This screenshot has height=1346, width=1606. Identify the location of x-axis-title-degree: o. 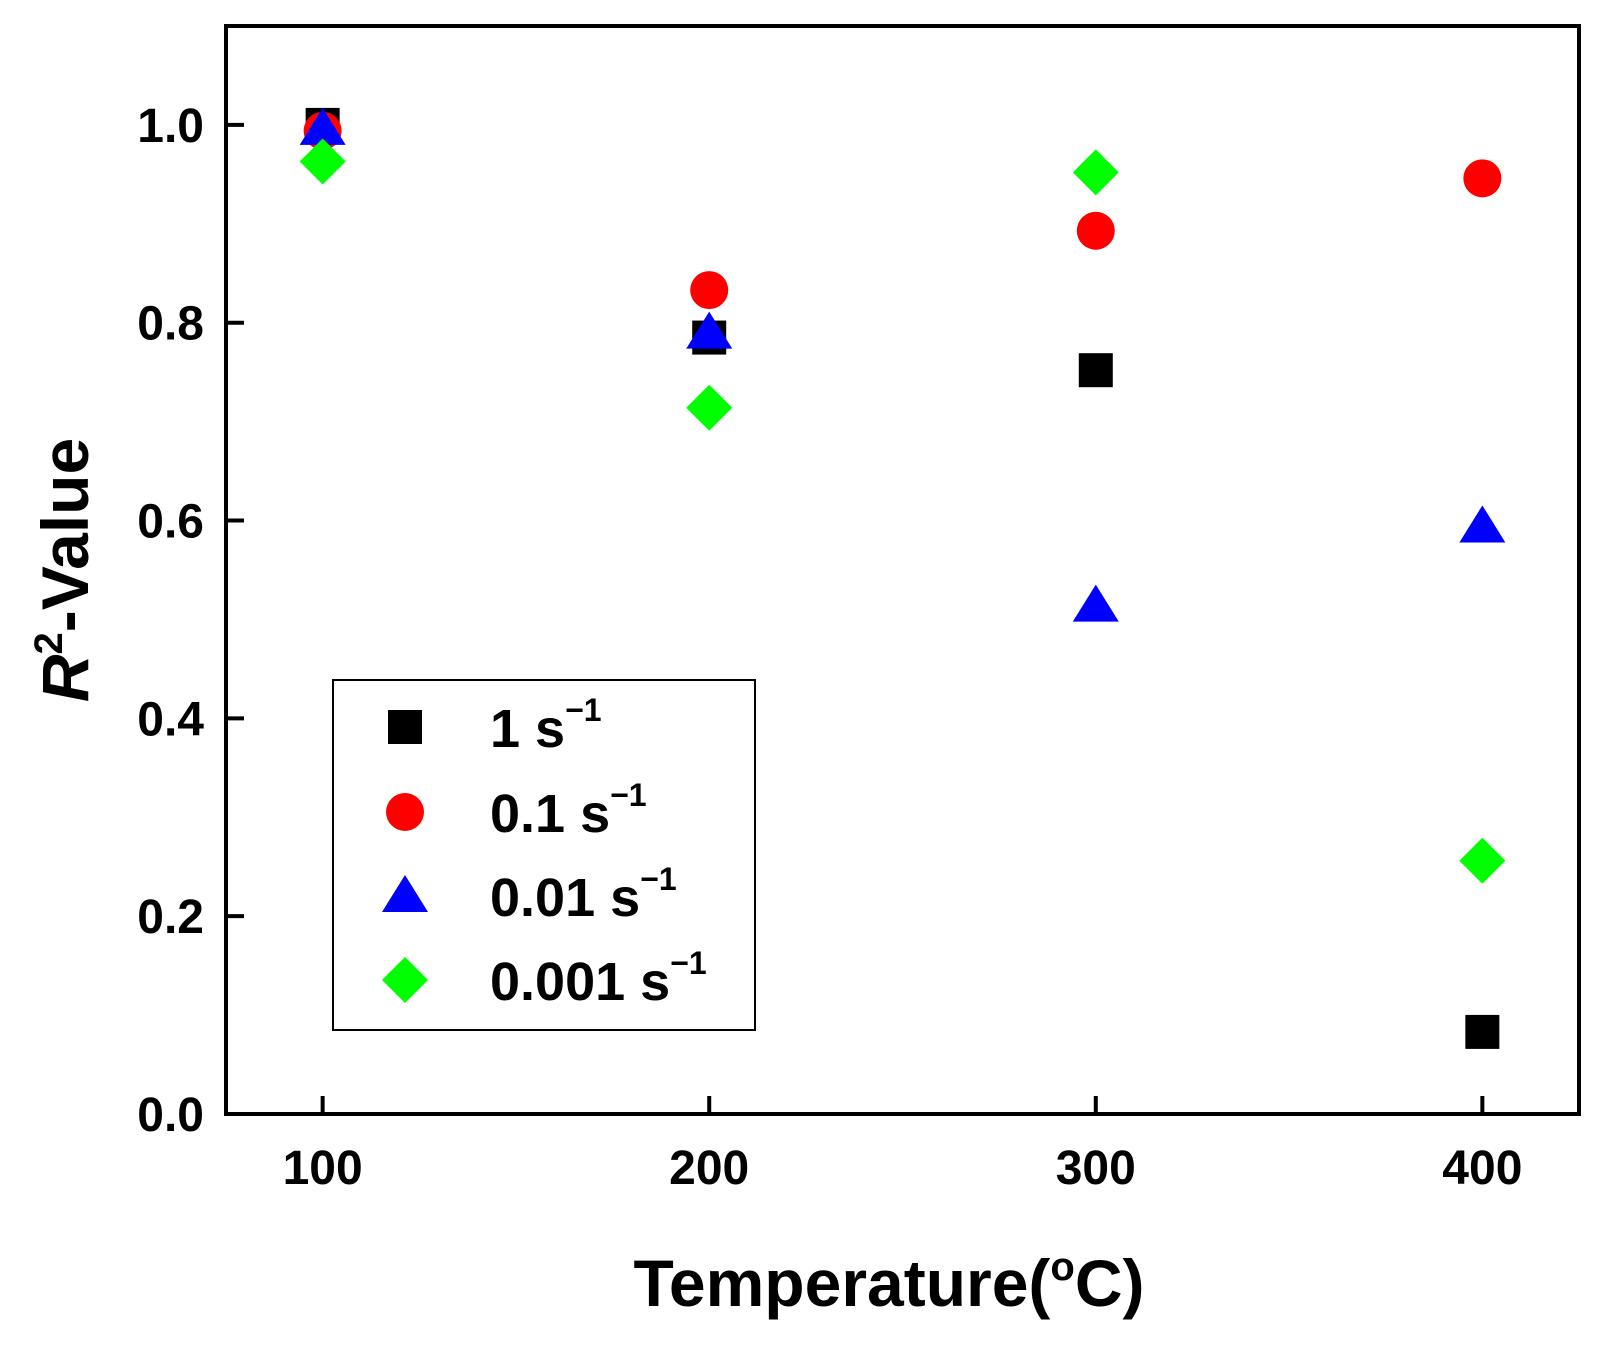
(1062, 1267).